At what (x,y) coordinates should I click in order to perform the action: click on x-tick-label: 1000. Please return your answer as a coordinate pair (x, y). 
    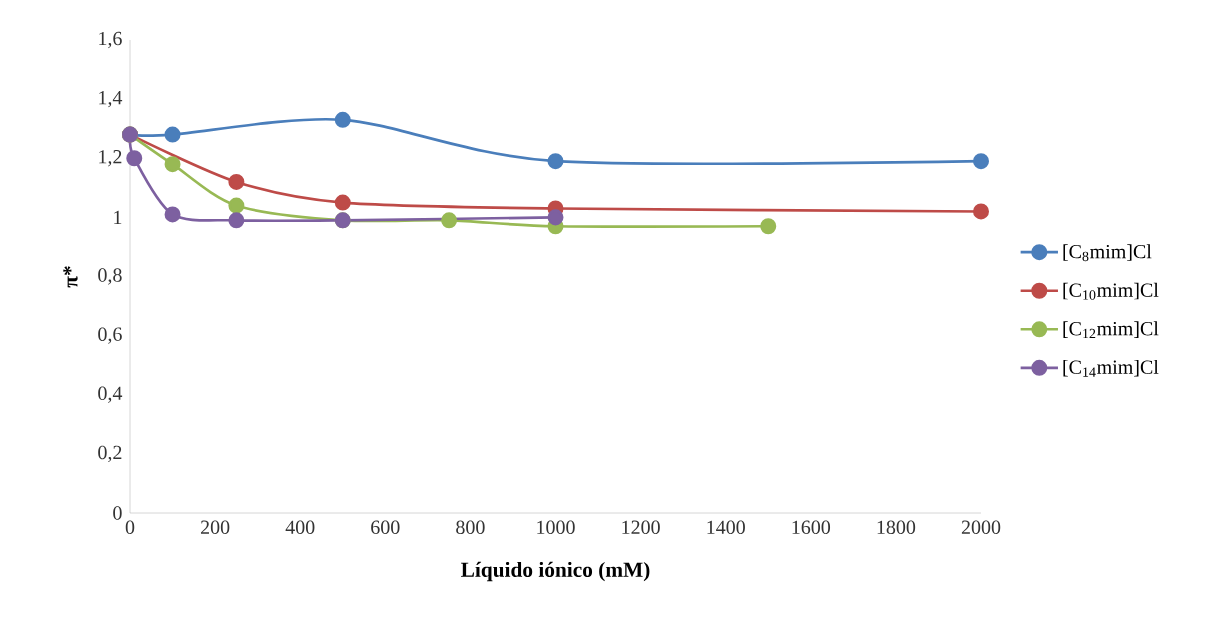
    Looking at the image, I should click on (556, 527).